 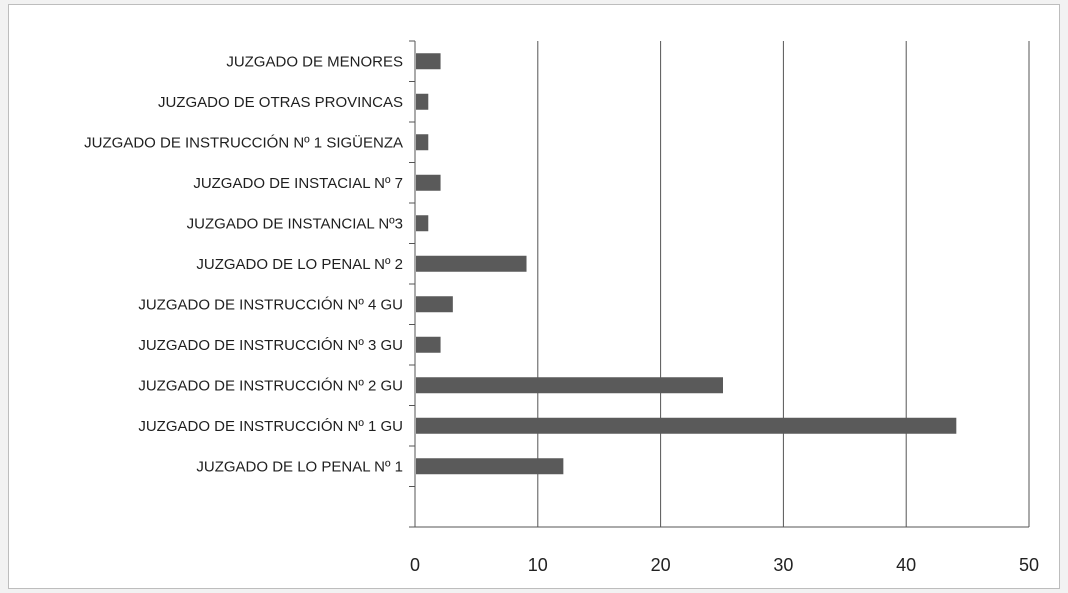 What do you see at coordinates (724, 565) in the screenshot?
I see `tick-labels: 0 10 20 30 40 50` at bounding box center [724, 565].